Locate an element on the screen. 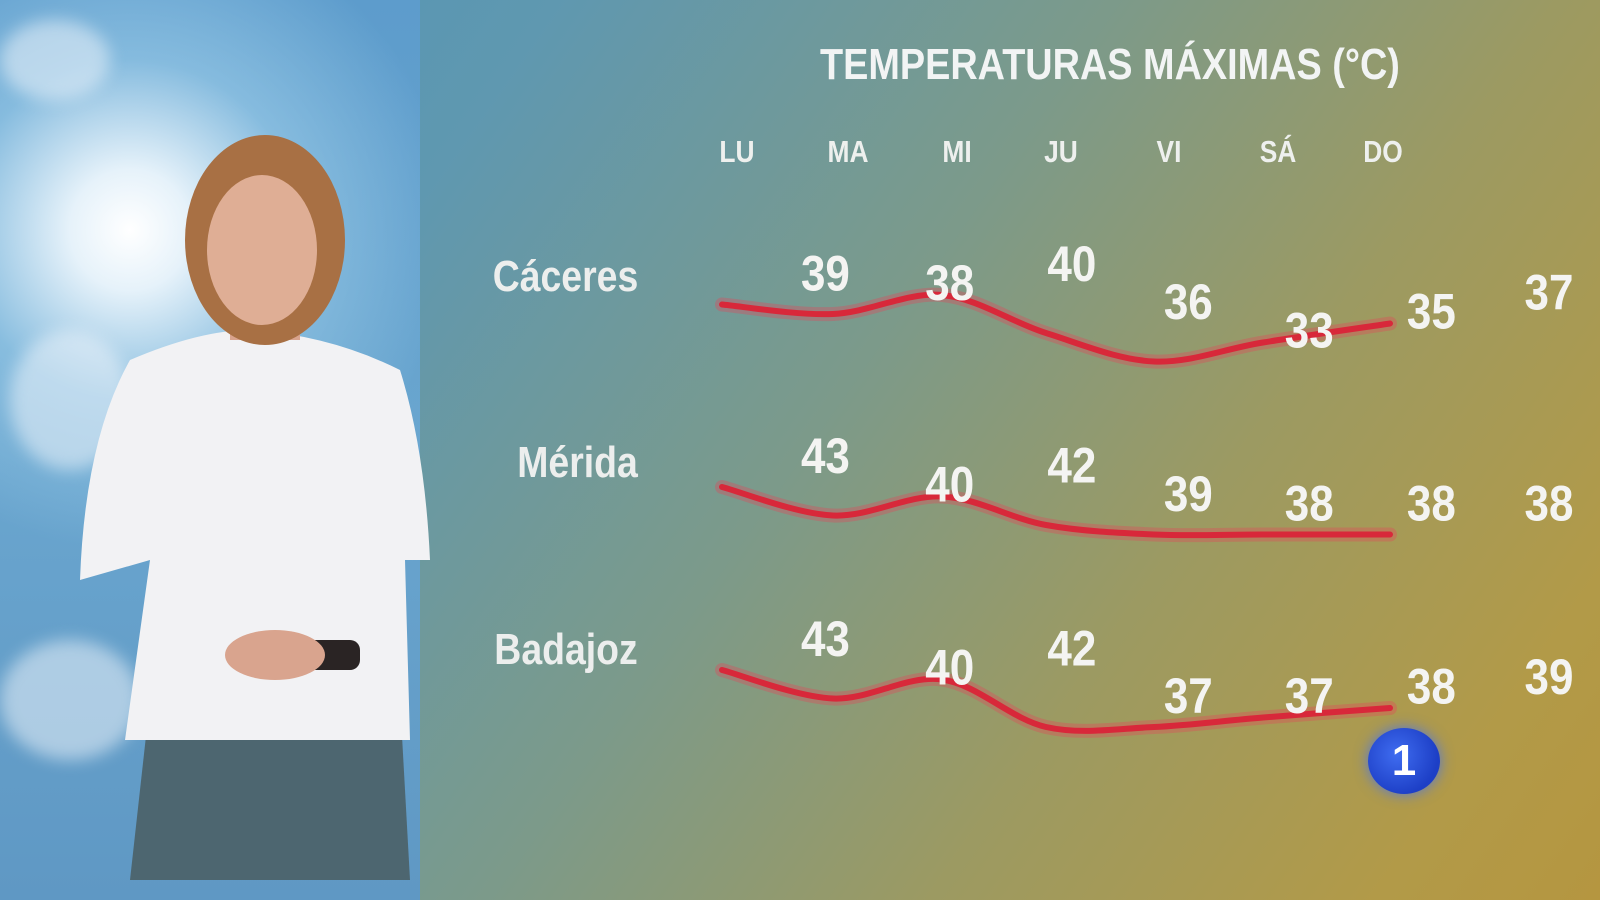 The height and width of the screenshot is (900, 1600). day-label: DO is located at coordinates (1383, 151).